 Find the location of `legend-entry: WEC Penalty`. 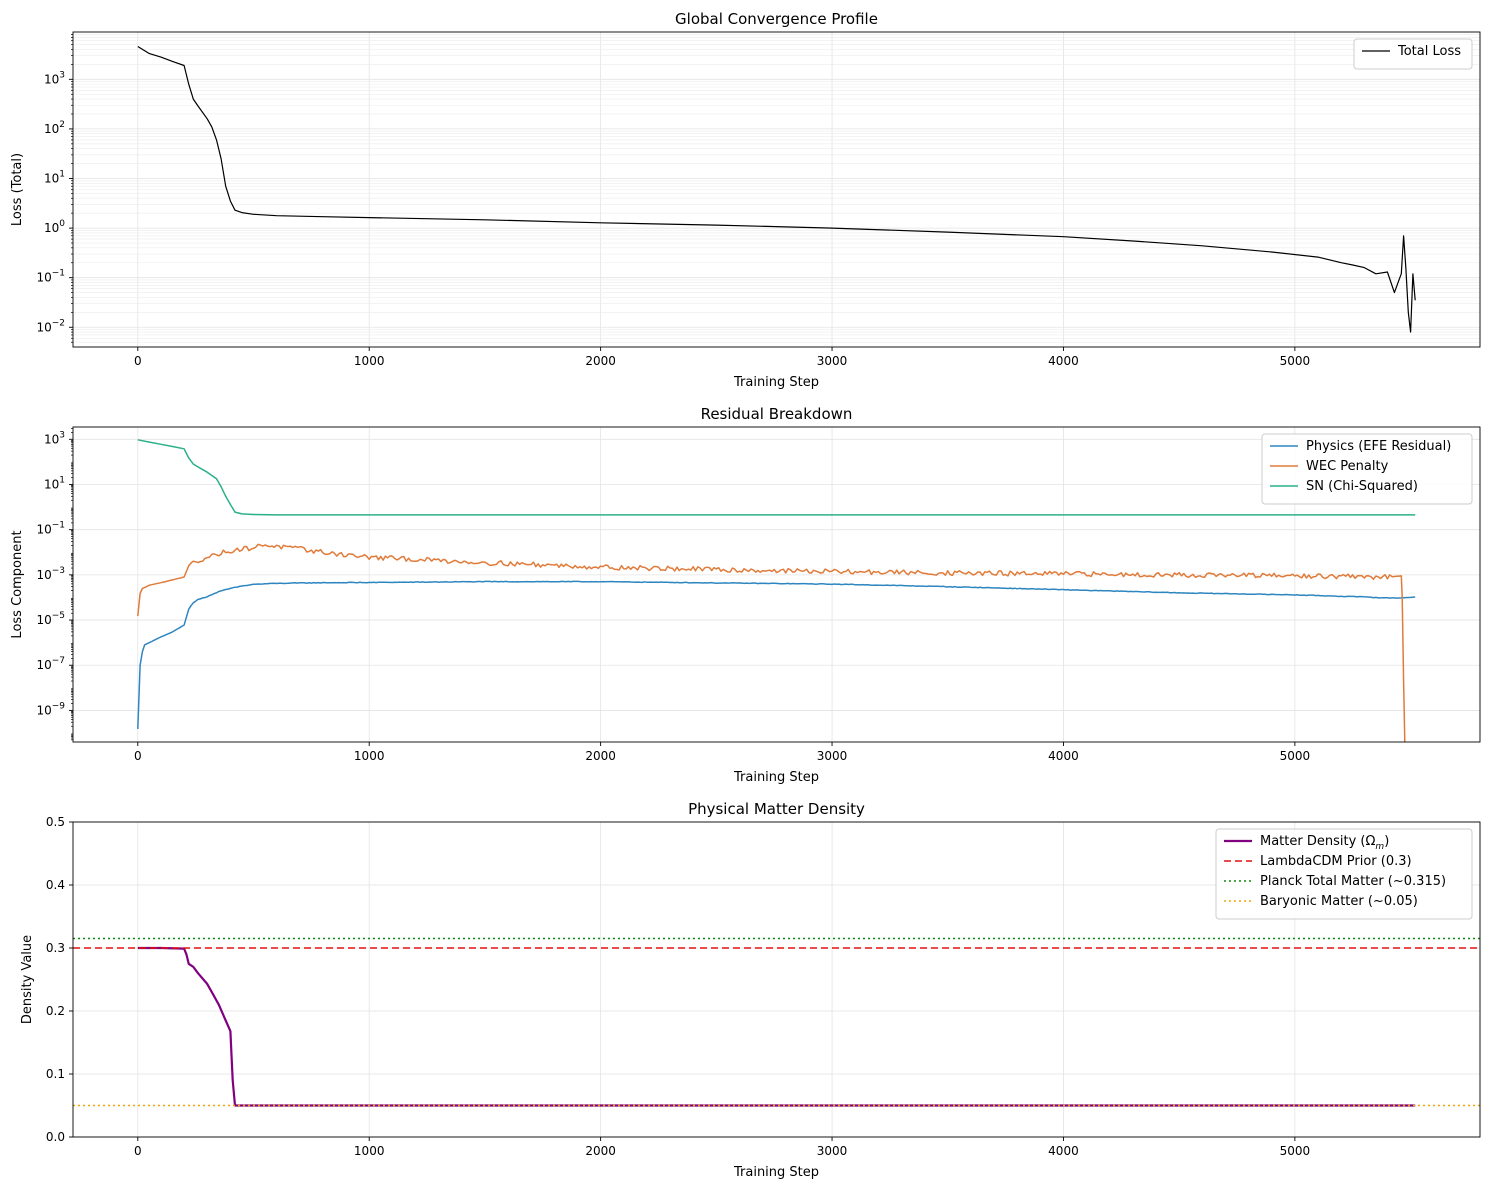

legend-entry: WEC Penalty is located at coordinates (1329, 466).